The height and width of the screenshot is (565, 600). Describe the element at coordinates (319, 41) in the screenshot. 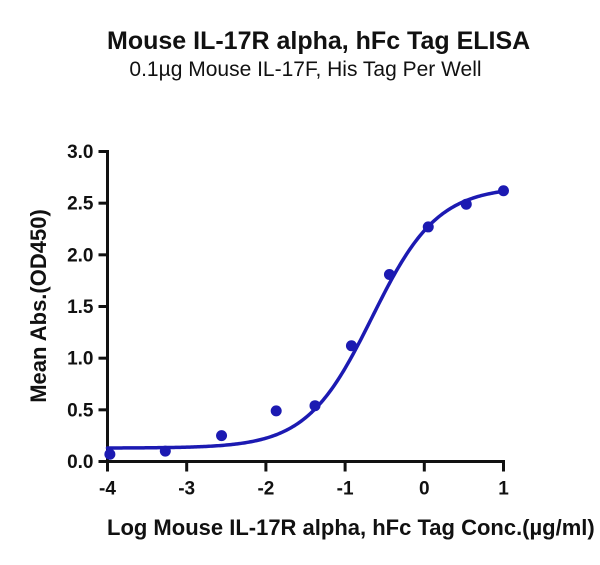

I see `chart-title: Mouse IL-17R alpha, hFc Tag ELISA` at that location.